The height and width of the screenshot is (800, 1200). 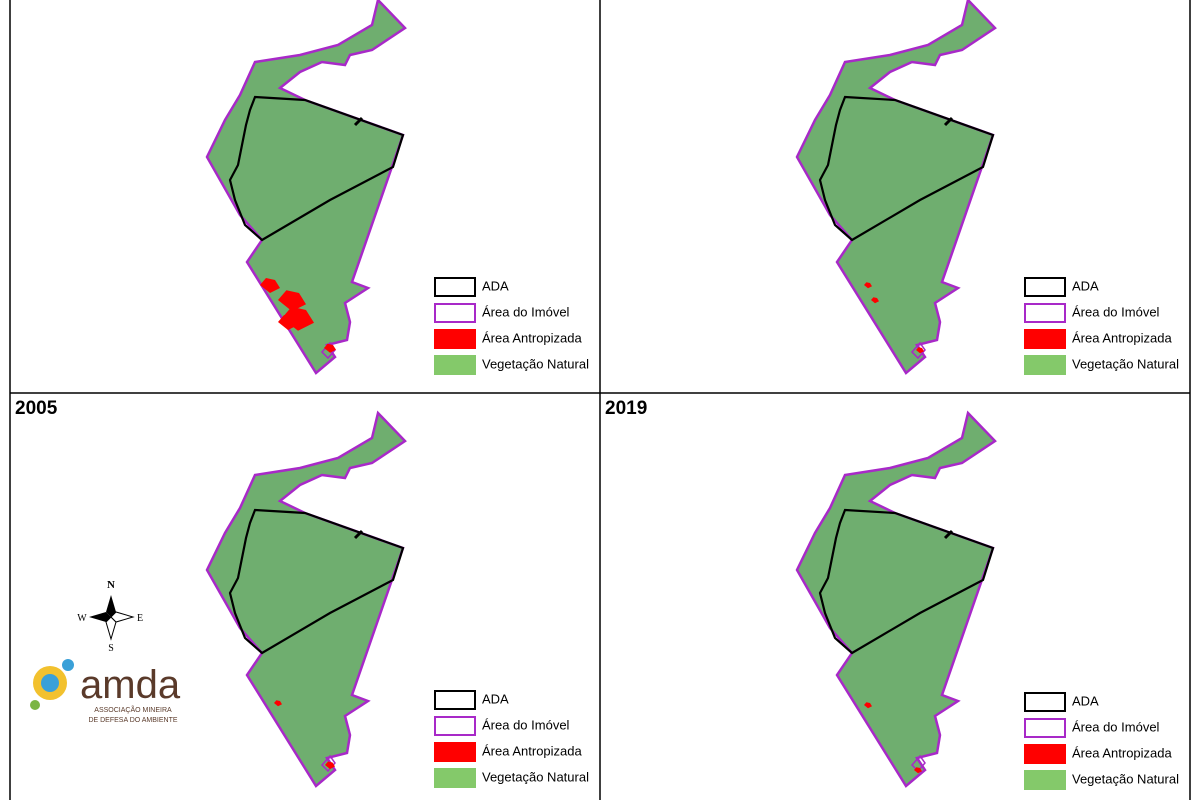 What do you see at coordinates (111, 585) in the screenshot?
I see `compass-n: N` at bounding box center [111, 585].